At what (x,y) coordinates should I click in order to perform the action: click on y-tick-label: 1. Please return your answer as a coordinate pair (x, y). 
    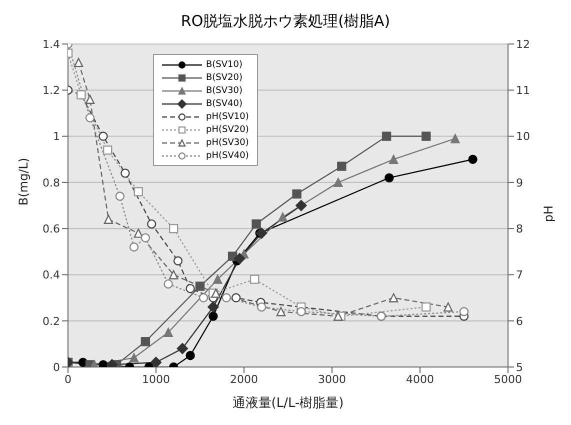
    Looking at the image, I should click on (56, 137).